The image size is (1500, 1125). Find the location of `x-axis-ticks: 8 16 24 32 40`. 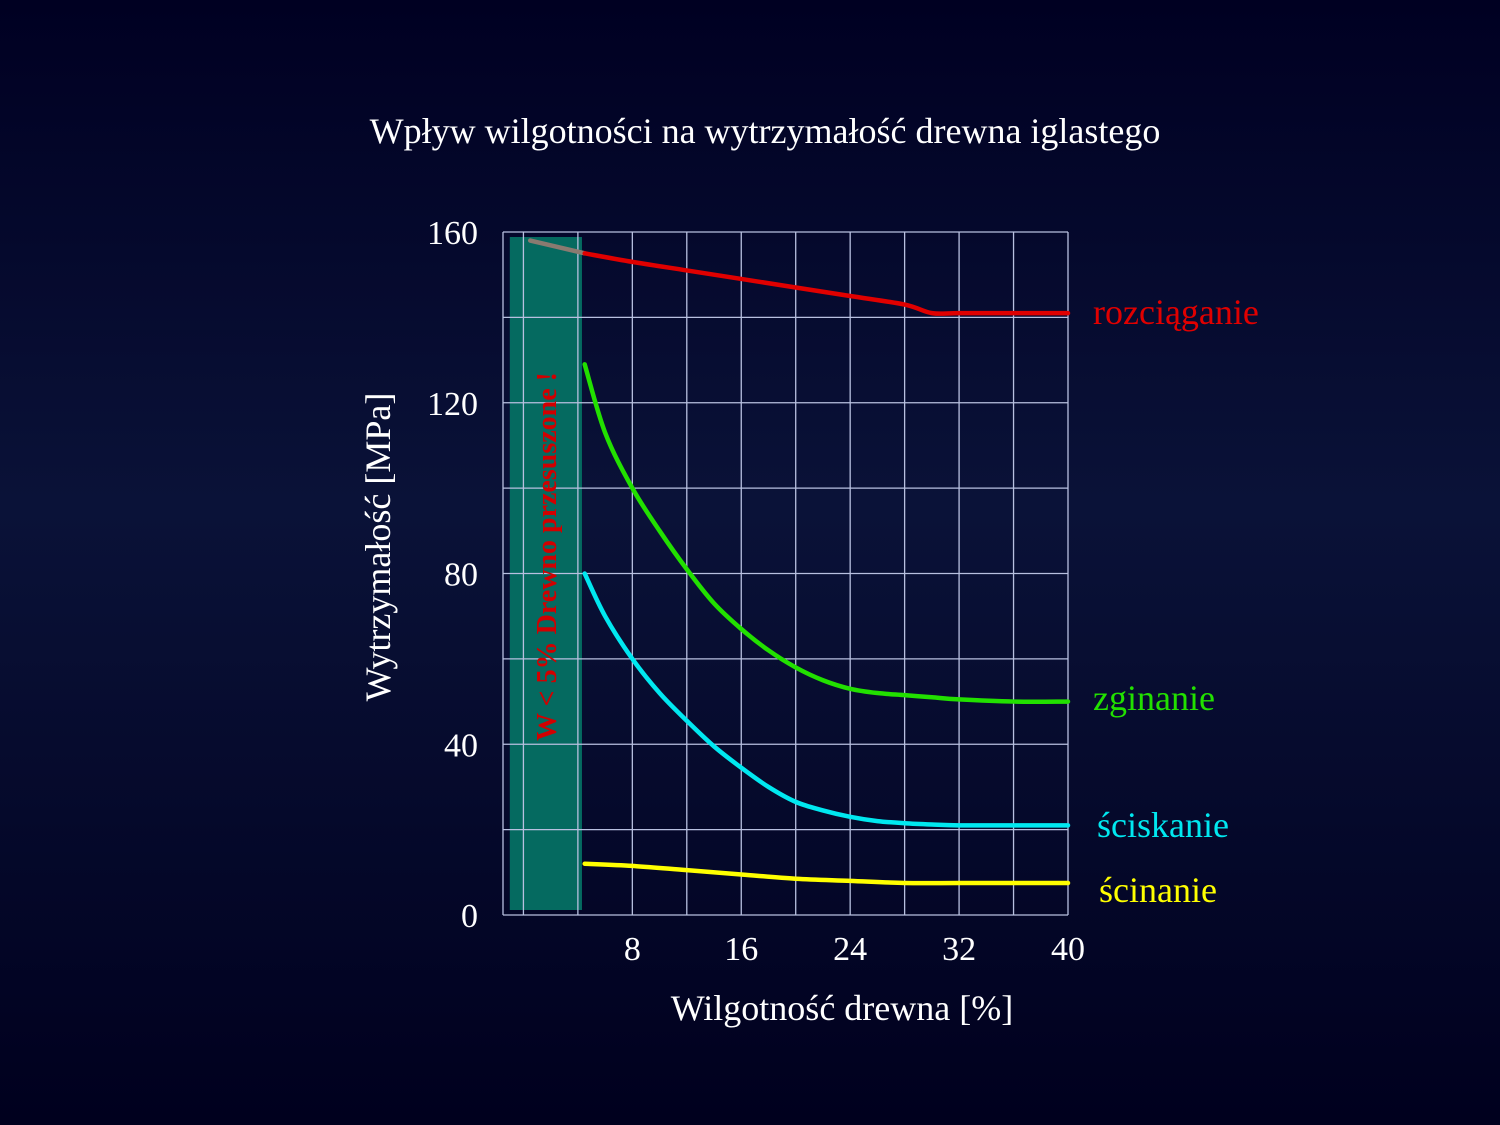

x-axis-ticks: 8 16 24 32 40 is located at coordinates (854, 949).